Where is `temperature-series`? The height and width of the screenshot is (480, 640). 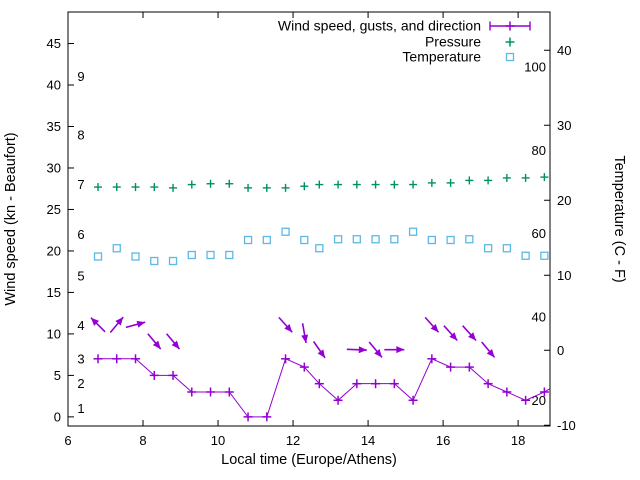 temperature-series is located at coordinates (321, 246).